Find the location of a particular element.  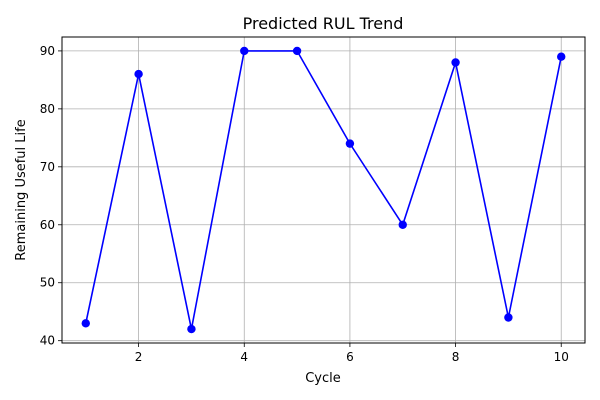

y-axis-label: Remaining Useful Life is located at coordinates (21, 189).